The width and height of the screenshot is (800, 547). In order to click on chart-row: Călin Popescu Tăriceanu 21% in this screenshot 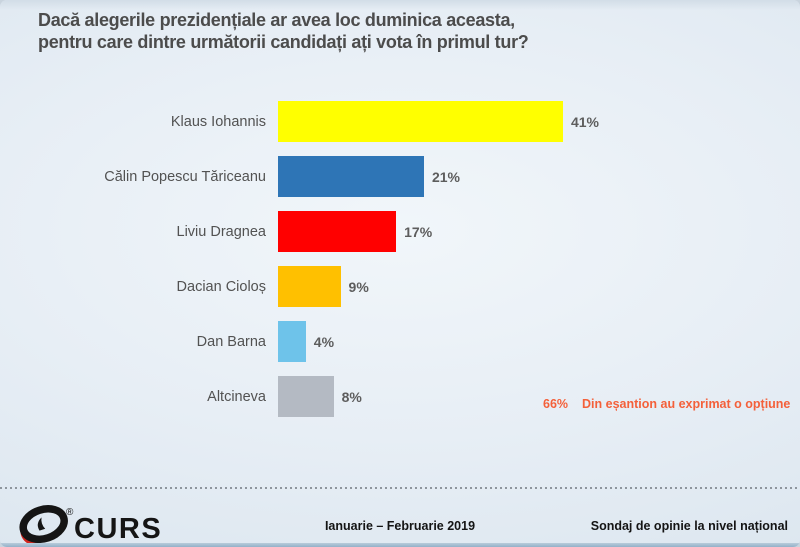, I will do `click(400, 176)`.